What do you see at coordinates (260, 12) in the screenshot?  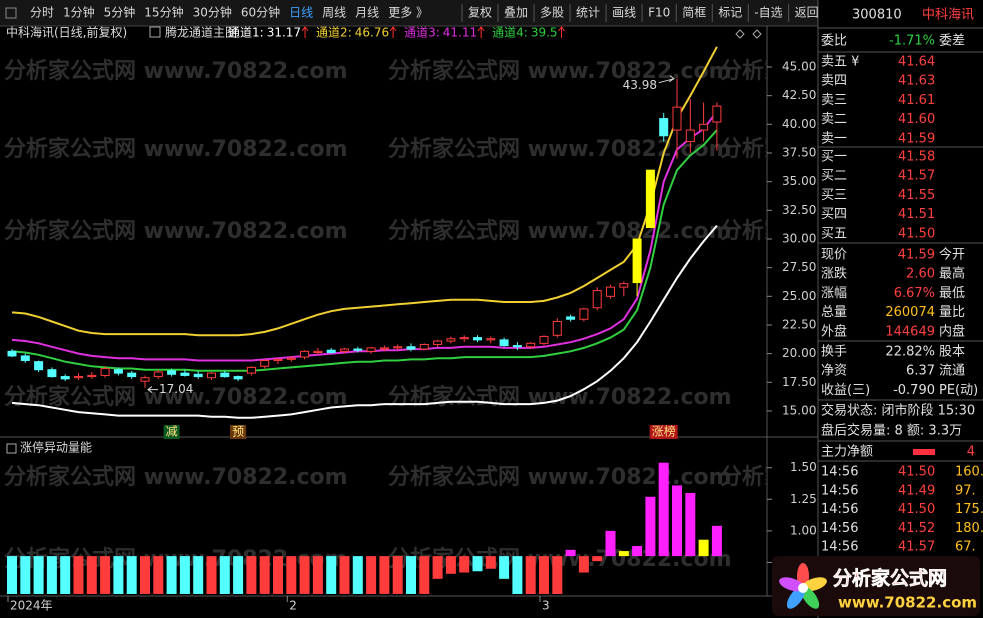 I see `period-tab: 60分钟` at bounding box center [260, 12].